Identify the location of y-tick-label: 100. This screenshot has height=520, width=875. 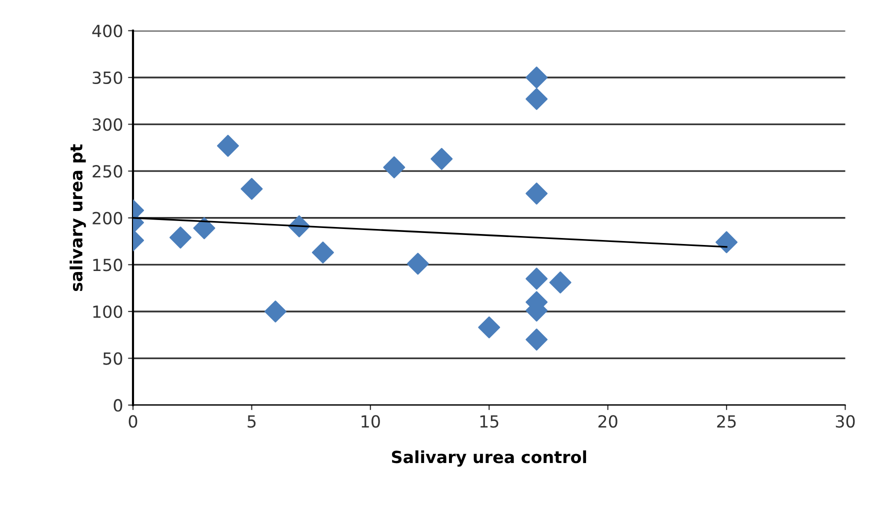
(107, 311).